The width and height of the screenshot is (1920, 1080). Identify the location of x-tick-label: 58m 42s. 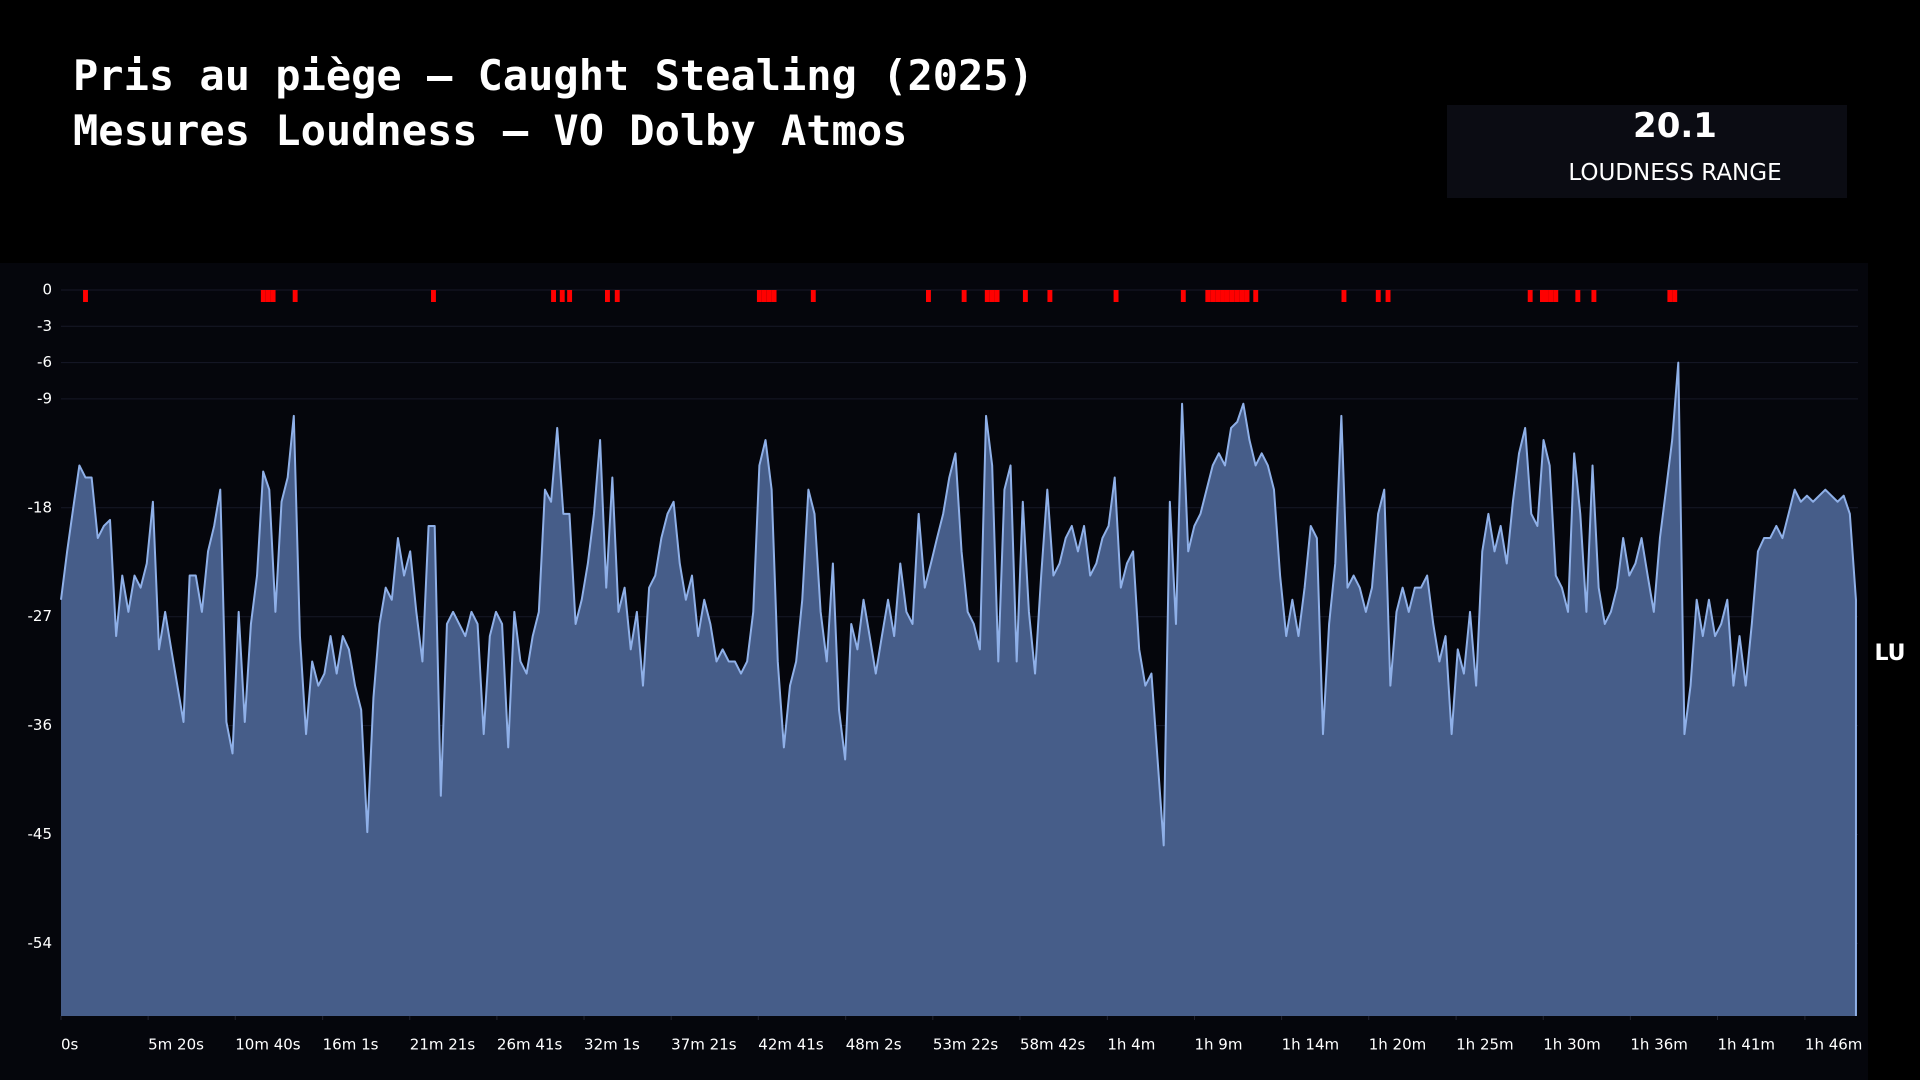
(1053, 1045).